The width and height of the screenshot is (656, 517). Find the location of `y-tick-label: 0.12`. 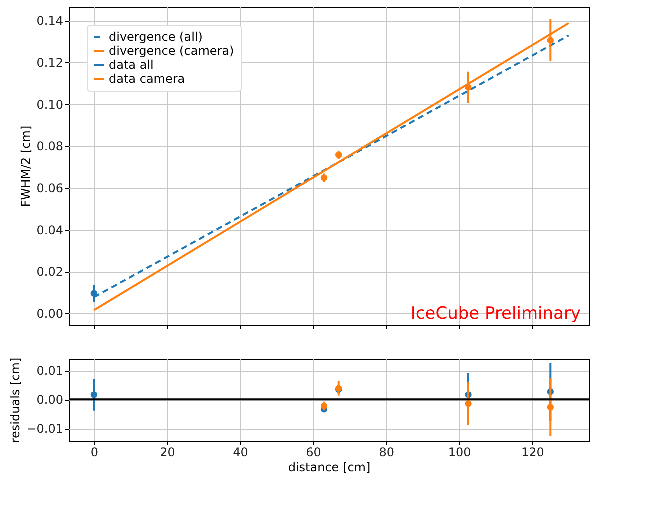

y-tick-label: 0.12 is located at coordinates (50, 63).